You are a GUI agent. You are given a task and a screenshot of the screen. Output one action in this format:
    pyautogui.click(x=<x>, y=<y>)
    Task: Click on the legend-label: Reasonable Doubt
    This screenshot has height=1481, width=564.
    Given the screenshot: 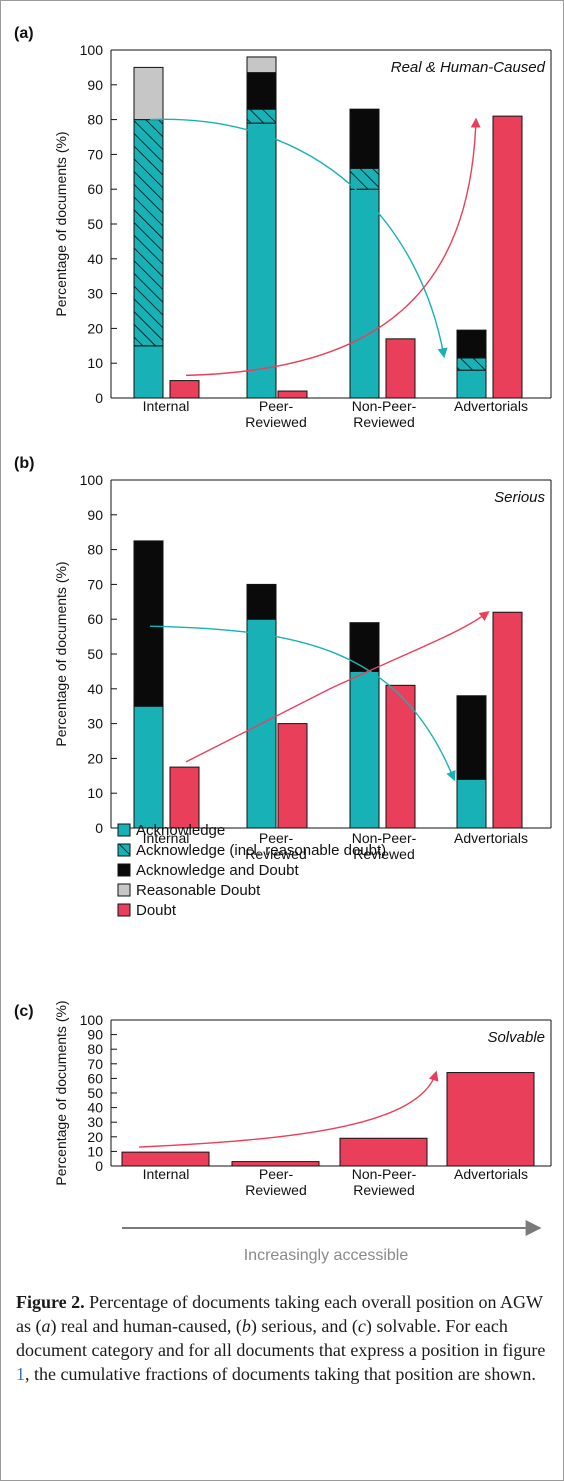 What is the action you would take?
    pyautogui.click(x=198, y=890)
    